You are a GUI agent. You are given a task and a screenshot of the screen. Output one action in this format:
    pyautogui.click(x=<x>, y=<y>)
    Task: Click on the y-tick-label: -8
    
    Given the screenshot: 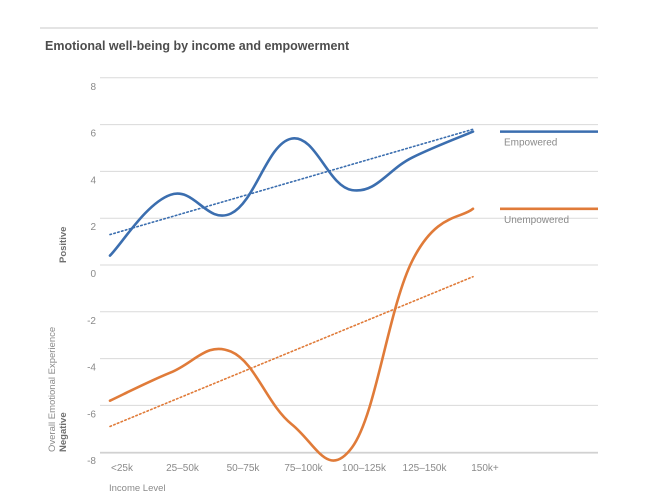 What is the action you would take?
    pyautogui.click(x=91, y=461)
    